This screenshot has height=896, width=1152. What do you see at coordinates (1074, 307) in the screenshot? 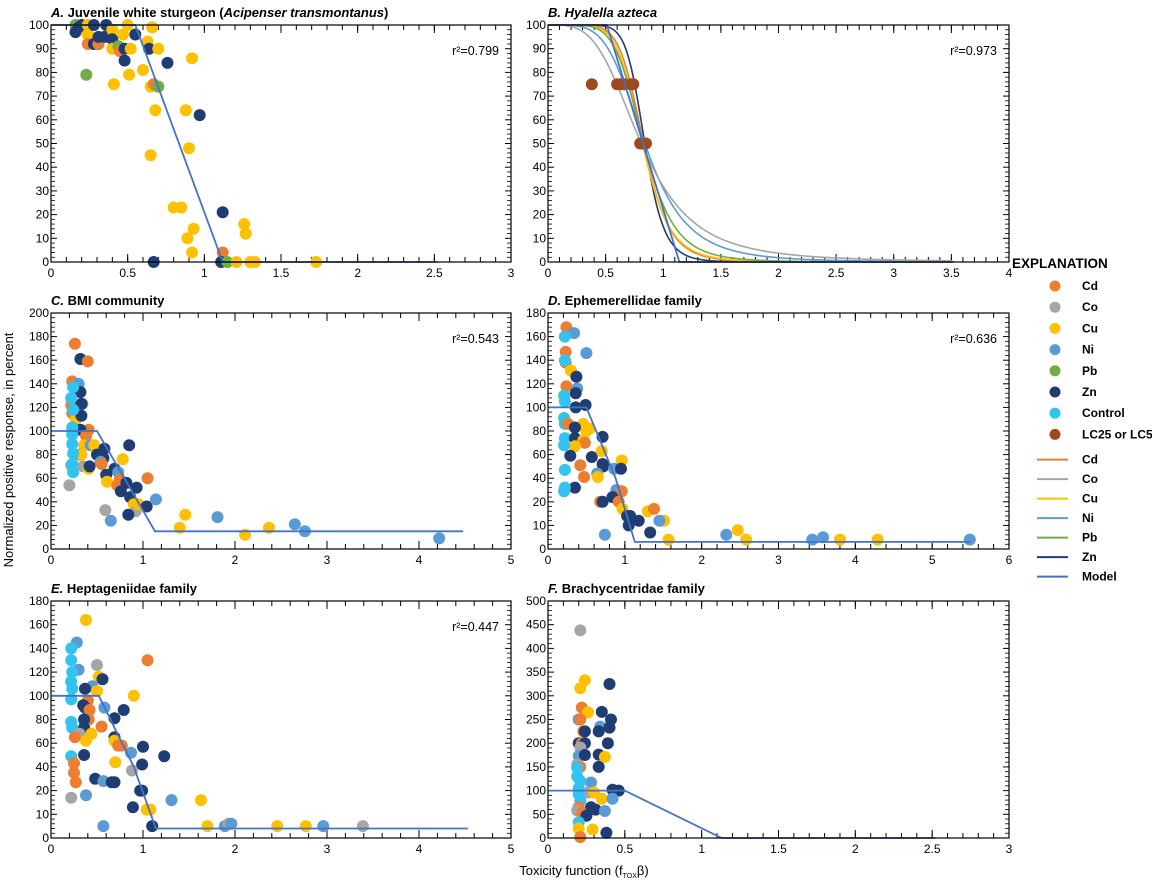
I see `legend-item-point-co: Co` at bounding box center [1074, 307].